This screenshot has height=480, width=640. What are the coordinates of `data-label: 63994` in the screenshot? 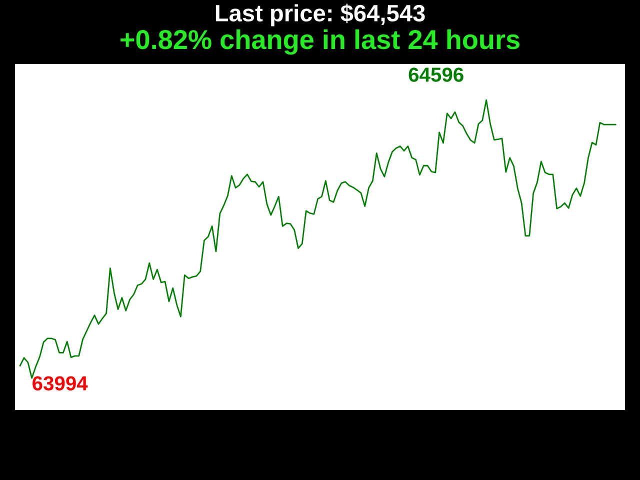 It's located at (60, 383).